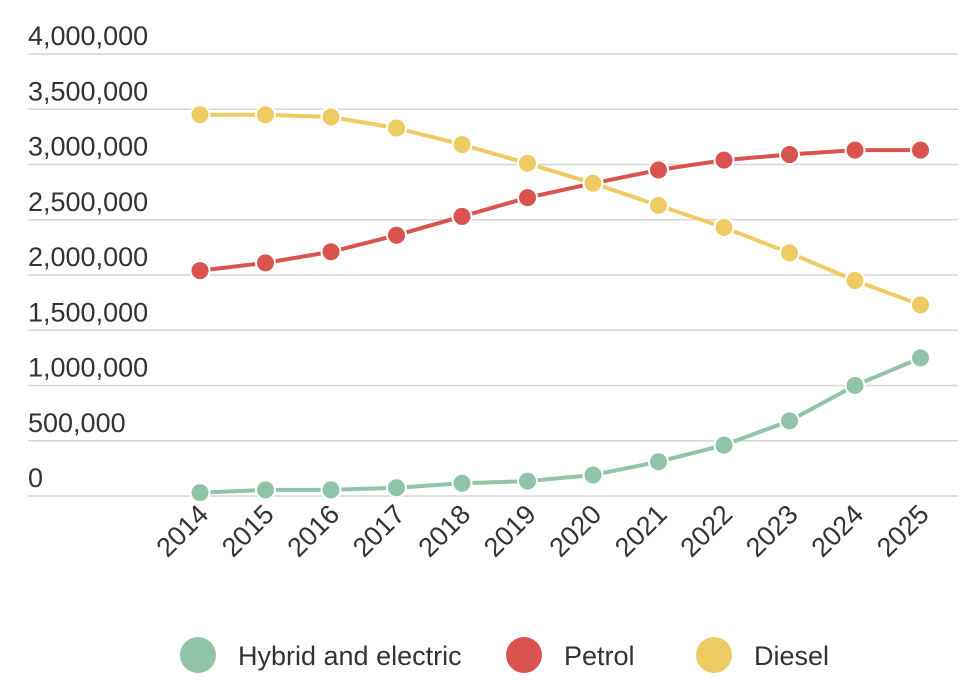 The image size is (978, 686). What do you see at coordinates (903, 531) in the screenshot?
I see `x-tick-label: 2025` at bounding box center [903, 531].